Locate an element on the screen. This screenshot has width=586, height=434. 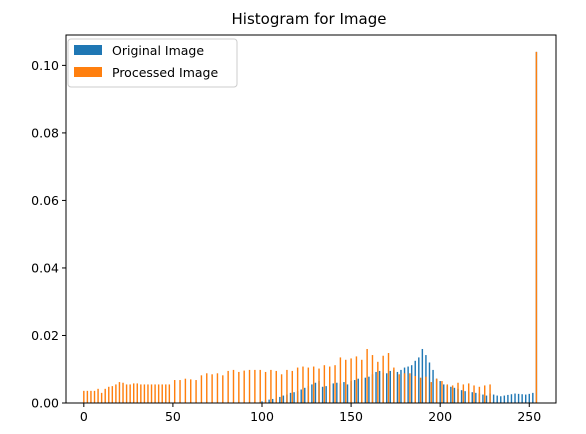
legend-label-original: Original Image is located at coordinates (158, 50).